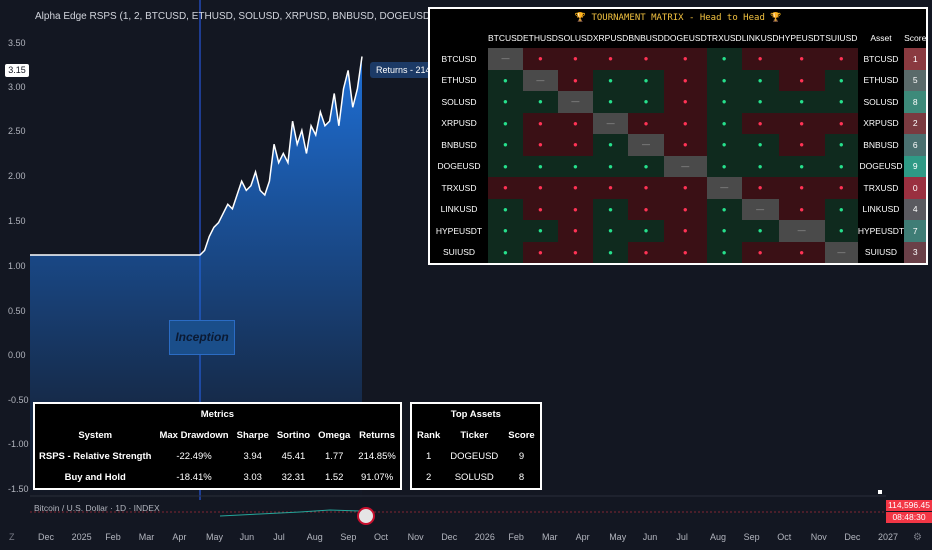 This screenshot has width=932, height=550. What do you see at coordinates (459, 209) in the screenshot?
I see `matrix-row-label: LINKUSD` at bounding box center [459, 209].